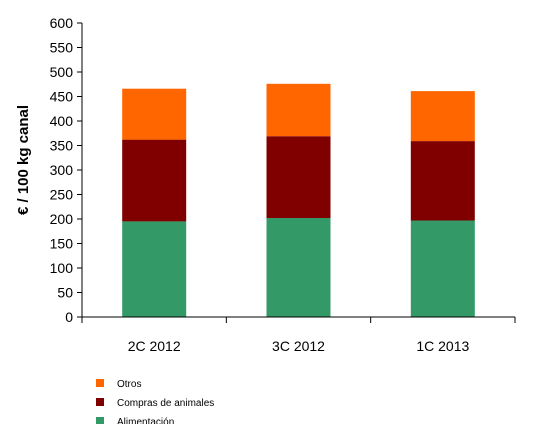 Image resolution: width=546 pixels, height=424 pixels. What do you see at coordinates (62, 146) in the screenshot?
I see `y-tick-label: 350` at bounding box center [62, 146].